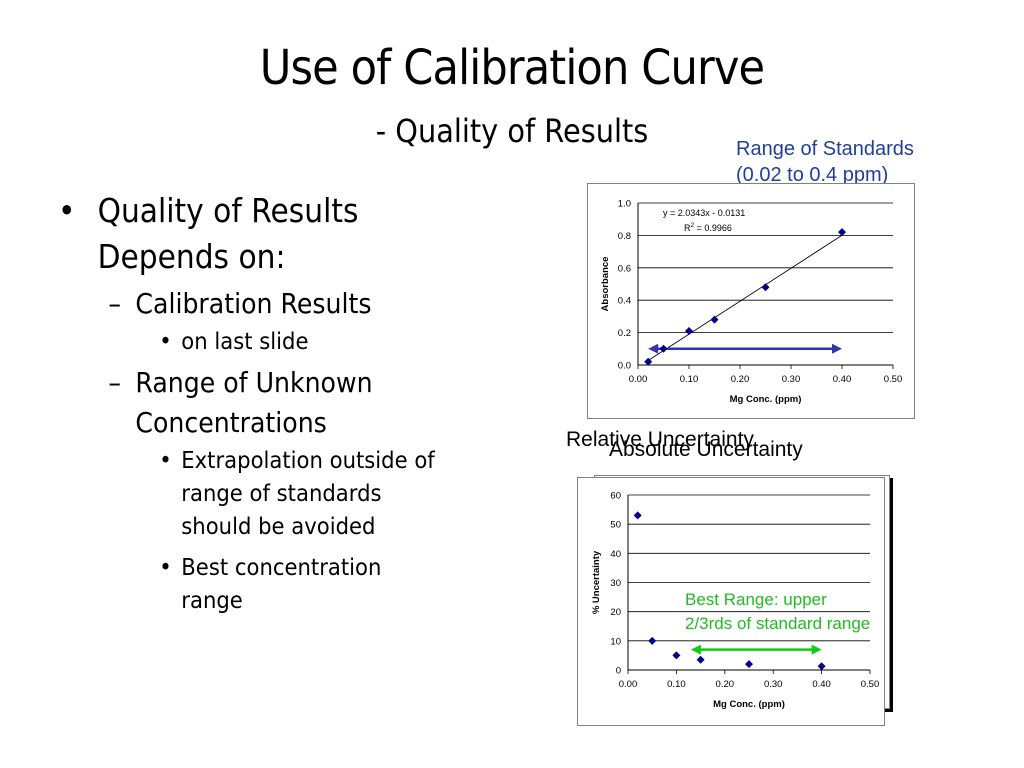  Describe the element at coordinates (624, 333) in the screenshot. I see `y-tick-label: 0.2` at that location.